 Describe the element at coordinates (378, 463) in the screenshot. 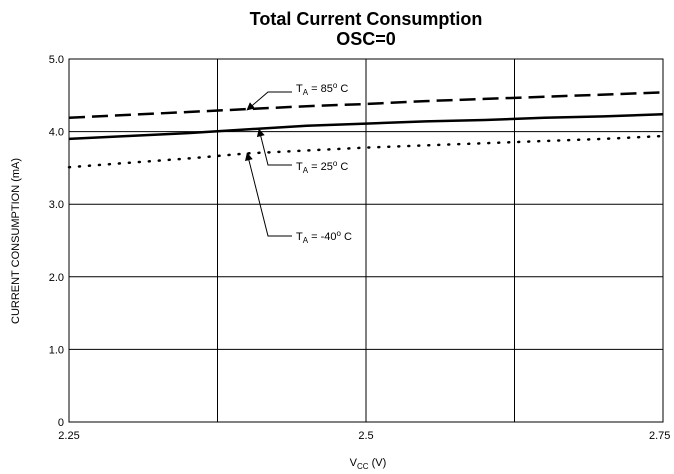

I see `x-axis-label-unit: (V)` at that location.